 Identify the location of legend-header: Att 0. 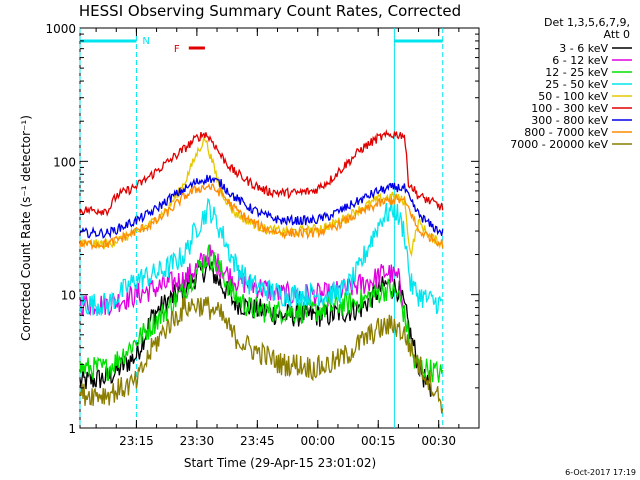
(617, 34).